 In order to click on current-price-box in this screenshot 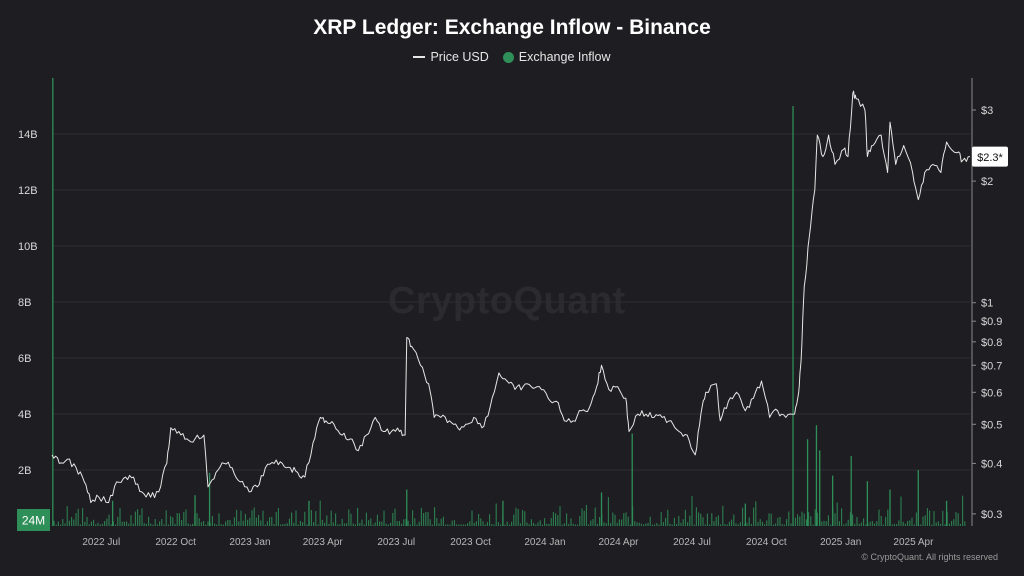, I will do `click(990, 156)`.